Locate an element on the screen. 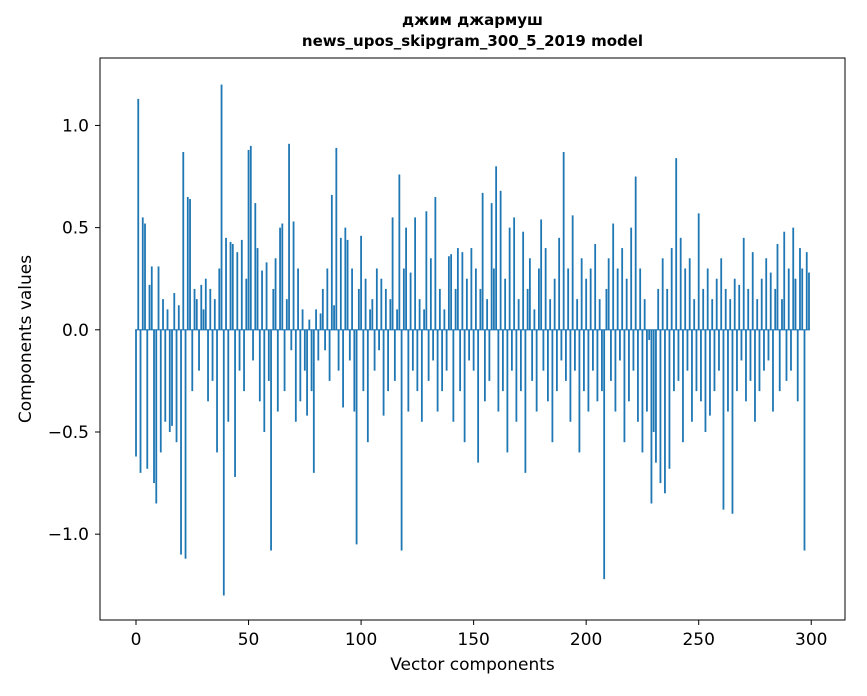  x-axis-label: Vector components is located at coordinates (472, 665).